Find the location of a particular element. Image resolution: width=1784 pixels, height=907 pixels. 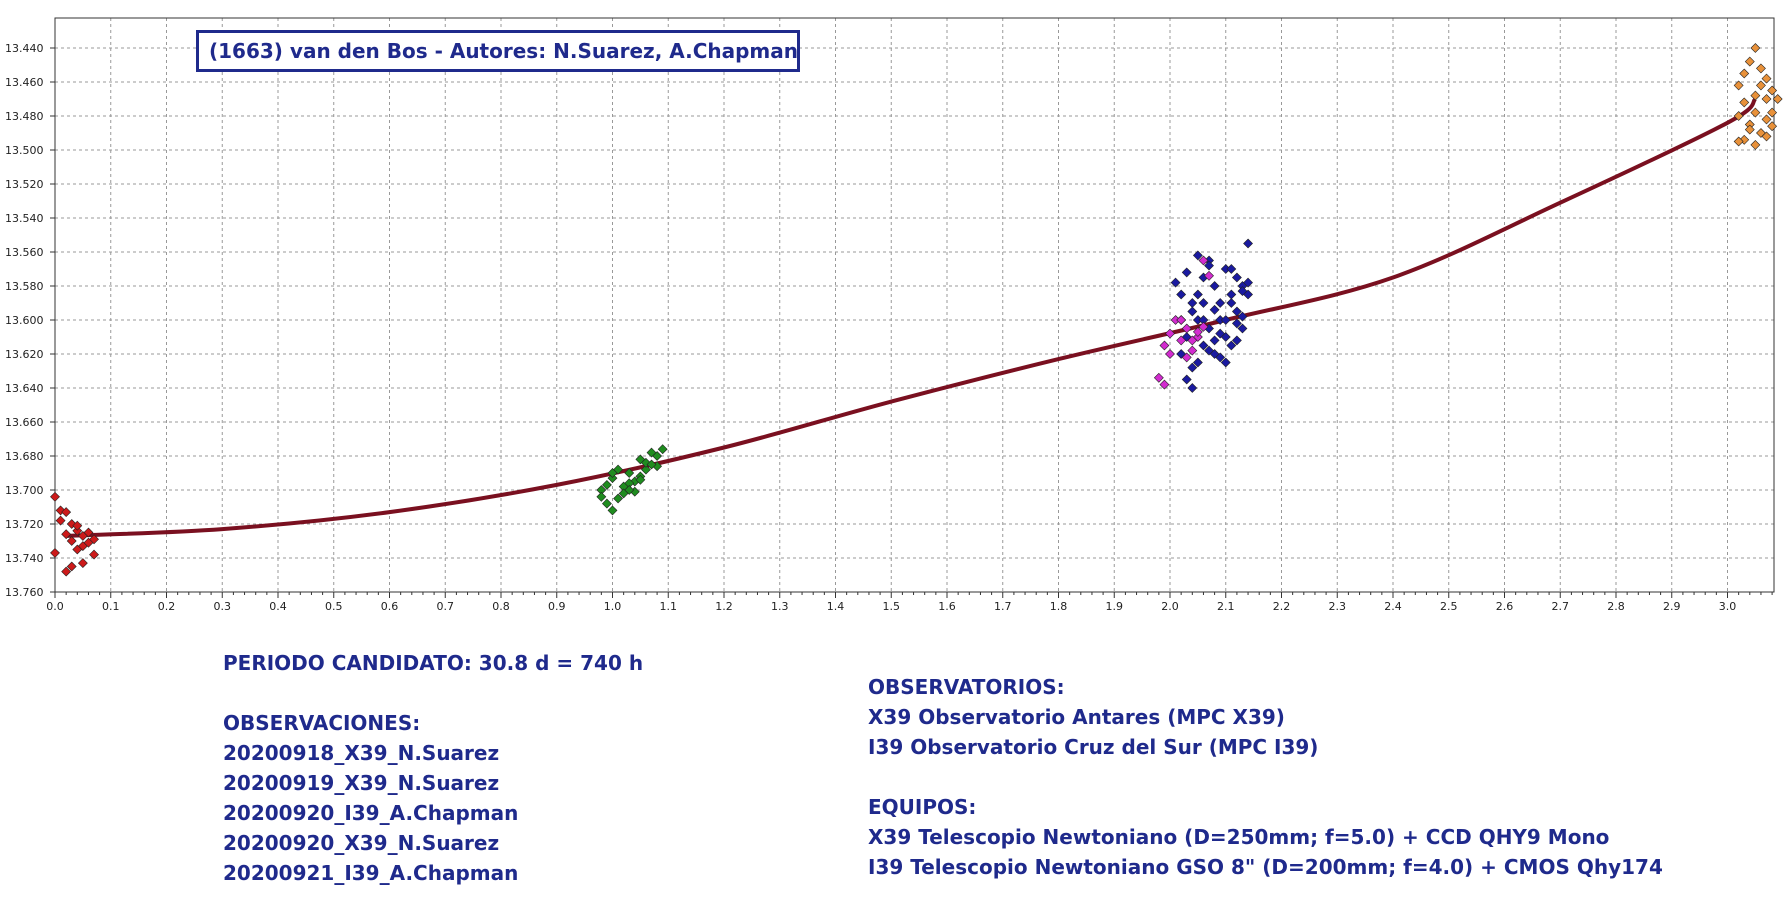

observatories-heading: OBSERVATORIOS: is located at coordinates (966, 687).